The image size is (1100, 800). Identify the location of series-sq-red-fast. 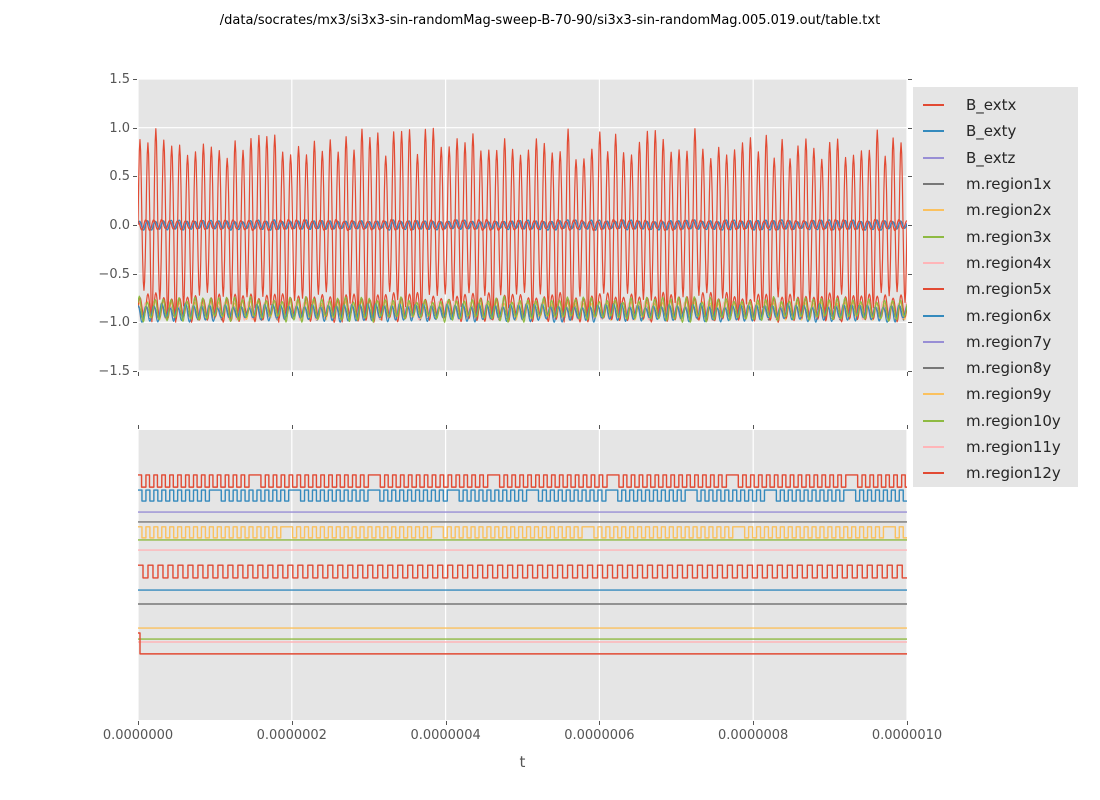
(522, 481).